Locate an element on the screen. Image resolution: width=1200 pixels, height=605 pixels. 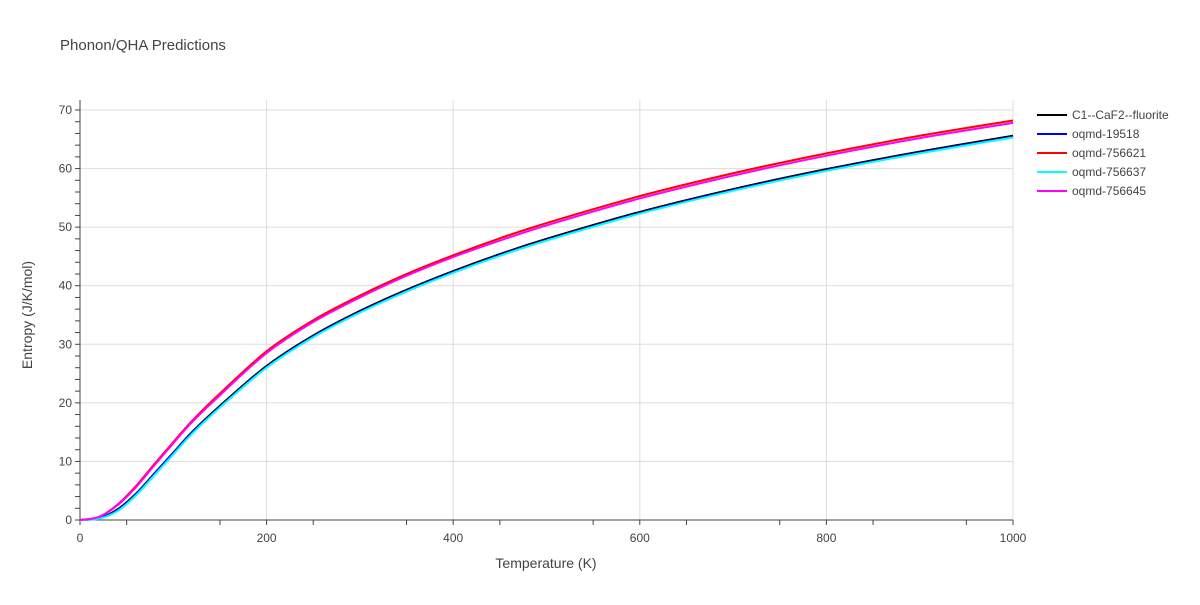
x-tick-label: 400 is located at coordinates (453, 538).